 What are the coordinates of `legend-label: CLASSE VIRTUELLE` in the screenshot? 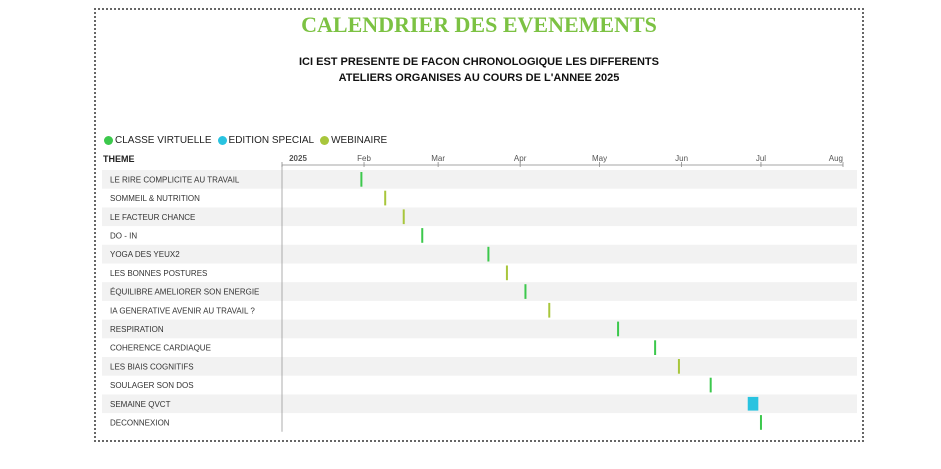 It's located at (163, 140).